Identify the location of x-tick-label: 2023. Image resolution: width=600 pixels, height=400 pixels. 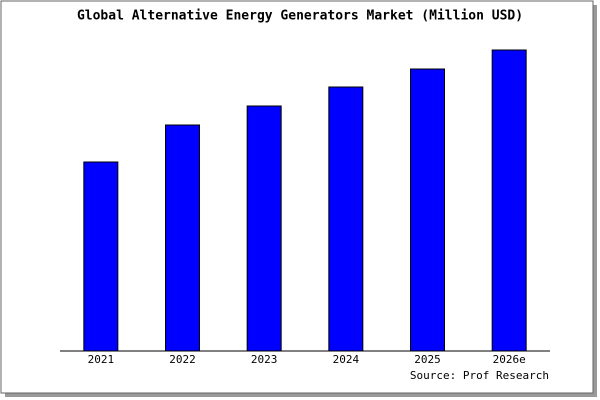
(264, 359).